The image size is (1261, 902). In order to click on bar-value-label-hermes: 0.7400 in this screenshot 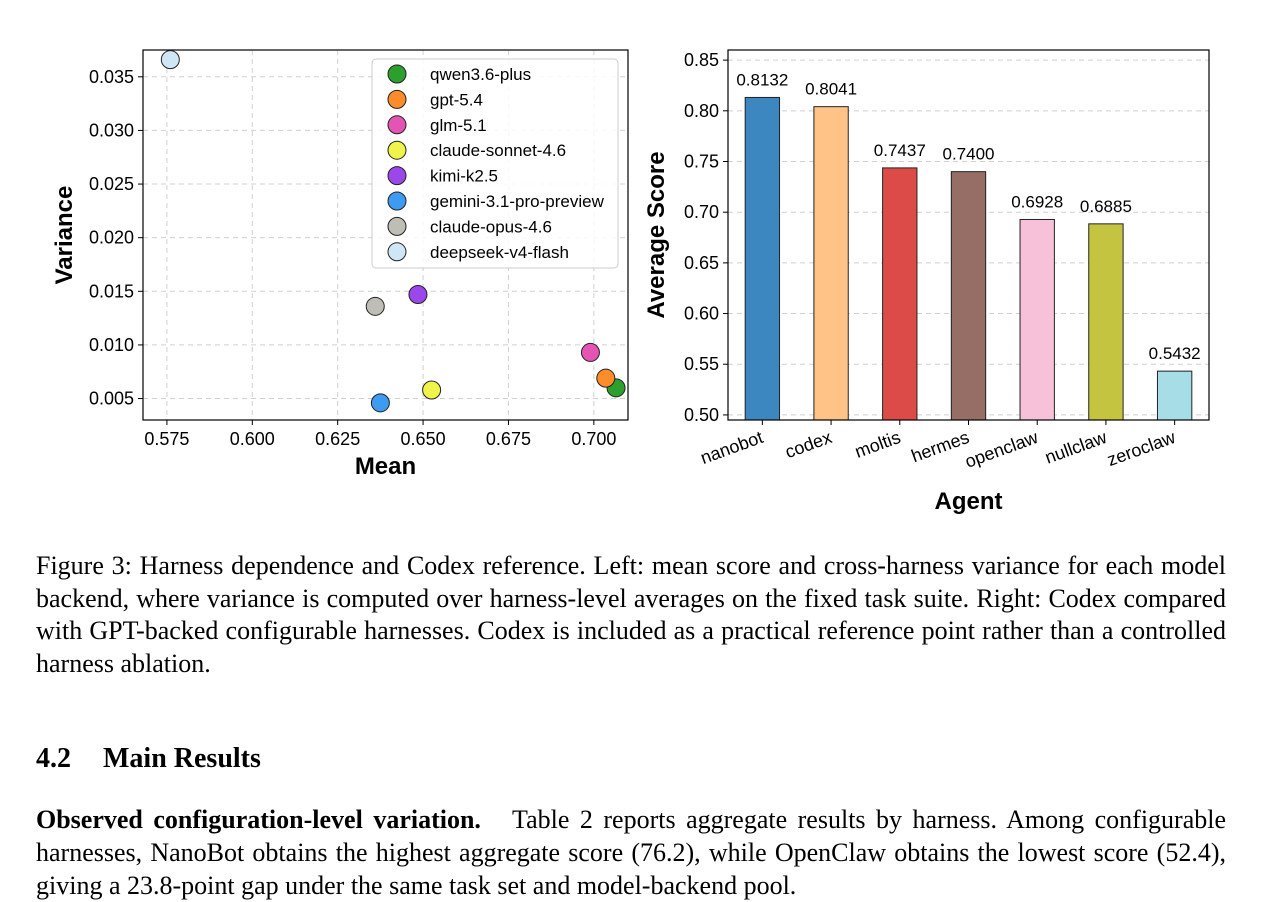, I will do `click(969, 154)`.